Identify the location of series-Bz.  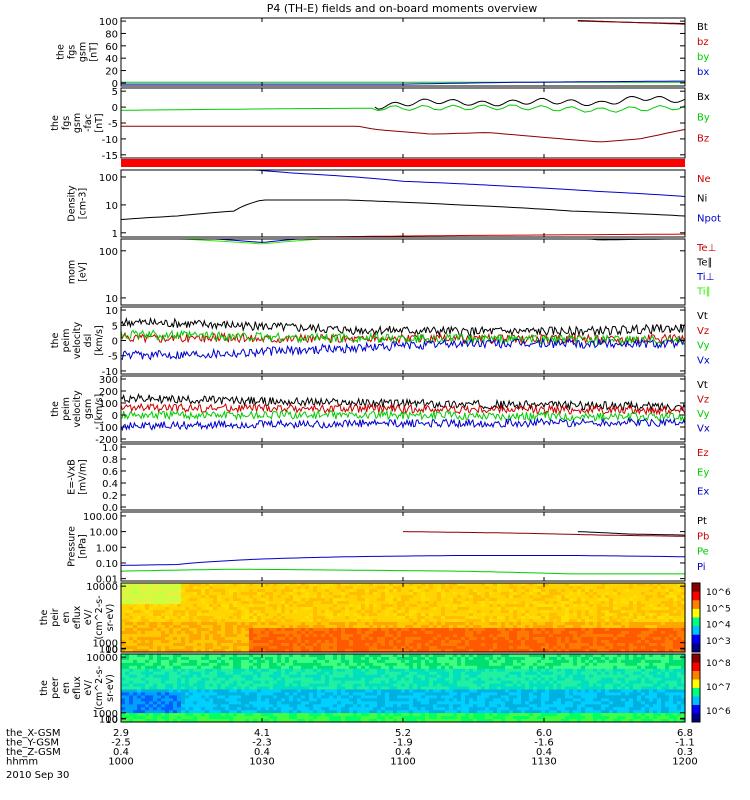
(403, 134).